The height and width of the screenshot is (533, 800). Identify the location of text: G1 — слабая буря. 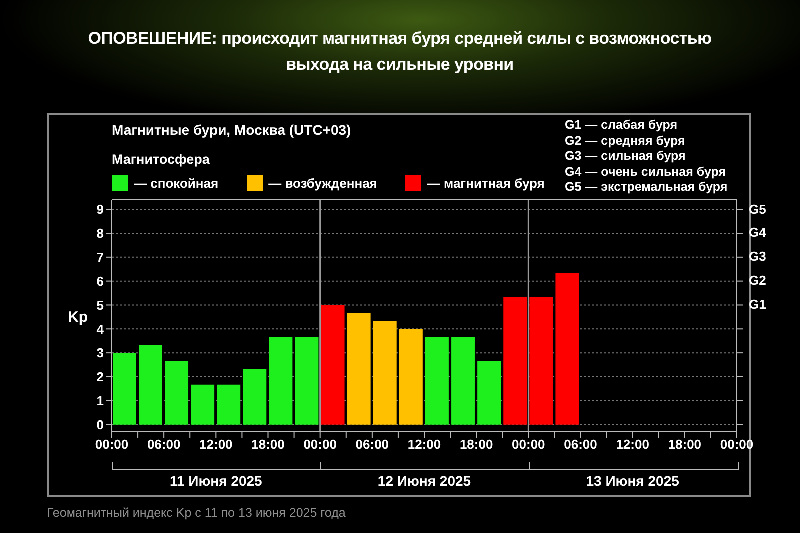
(622, 126).